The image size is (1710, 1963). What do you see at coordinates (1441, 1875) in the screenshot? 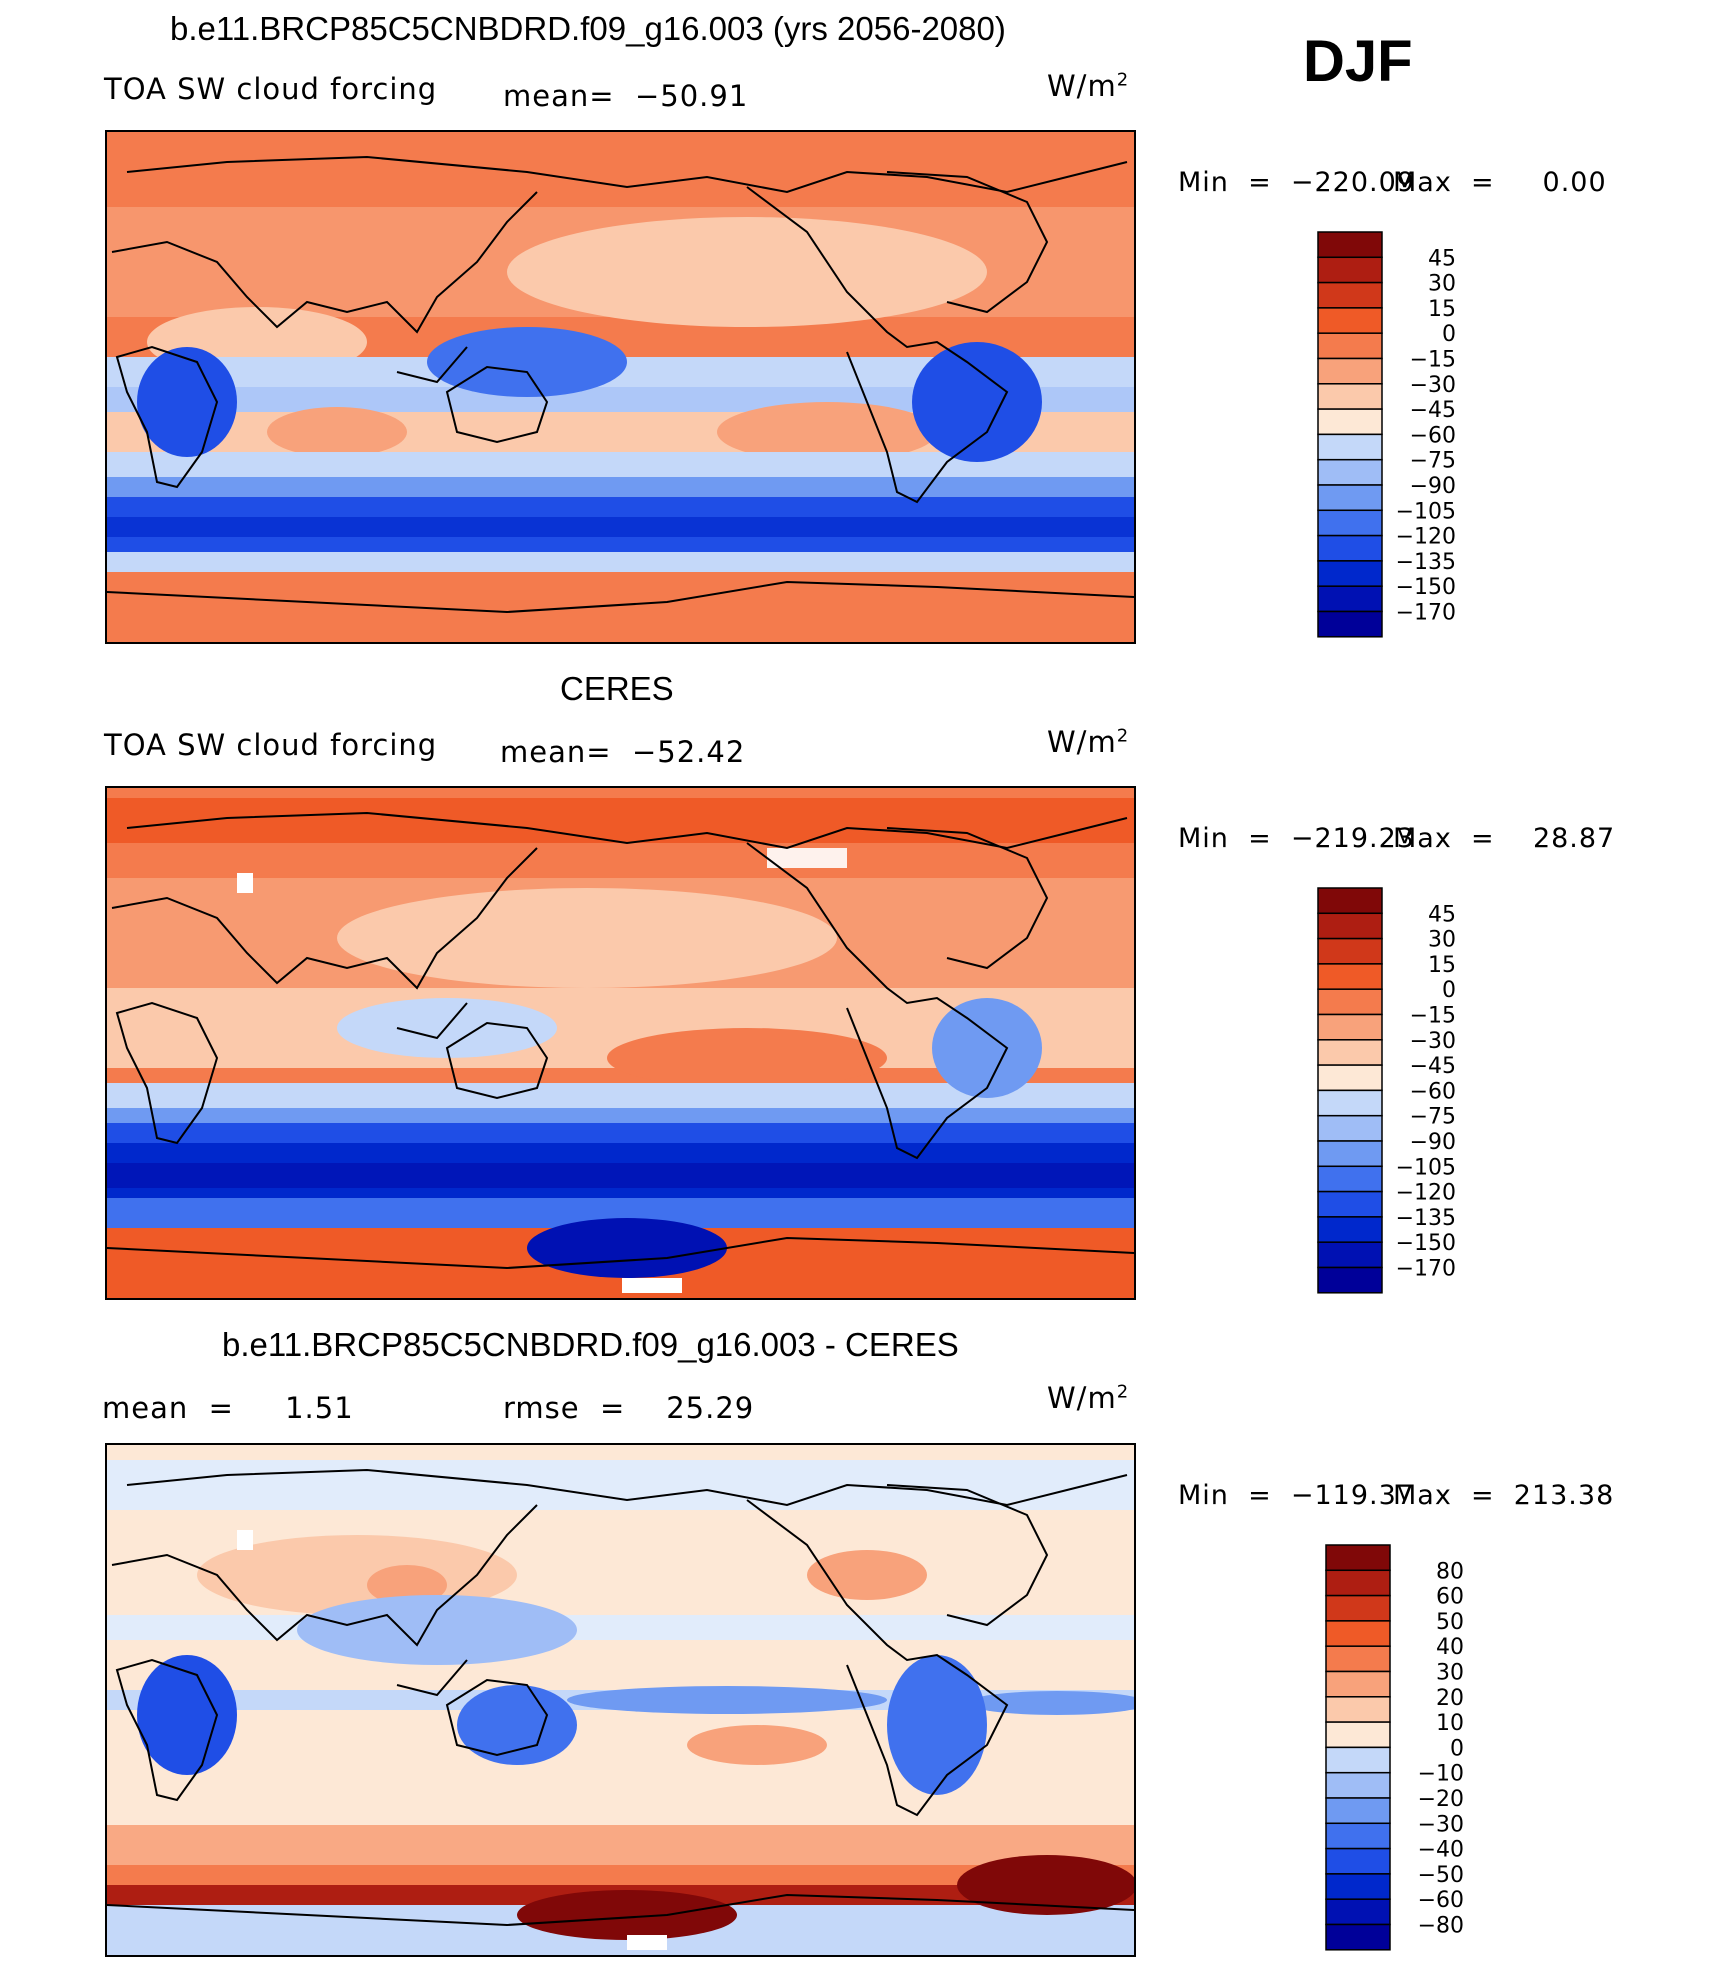
I see `colorbar-tick-label: −50` at bounding box center [1441, 1875].